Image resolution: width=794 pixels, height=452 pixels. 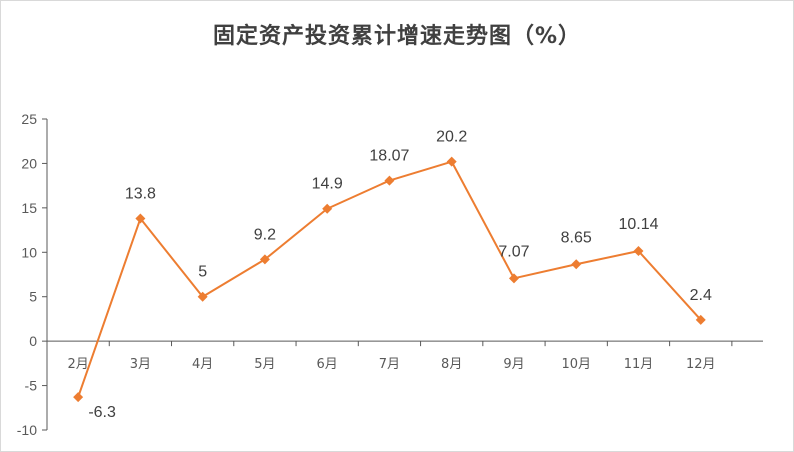 What do you see at coordinates (29, 208) in the screenshot?
I see `y-tick-label: 15` at bounding box center [29, 208].